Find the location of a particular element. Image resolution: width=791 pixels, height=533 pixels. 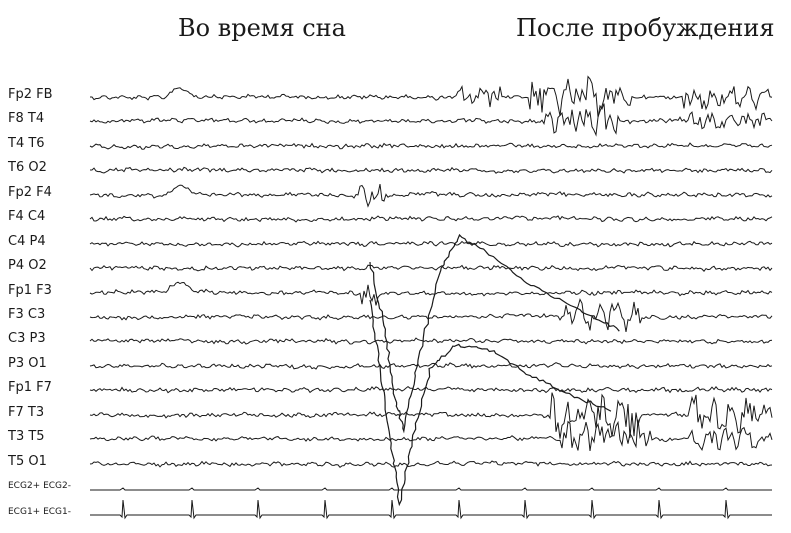

channel-label-fp2-f4: Fp2 F4 is located at coordinates (30, 192).